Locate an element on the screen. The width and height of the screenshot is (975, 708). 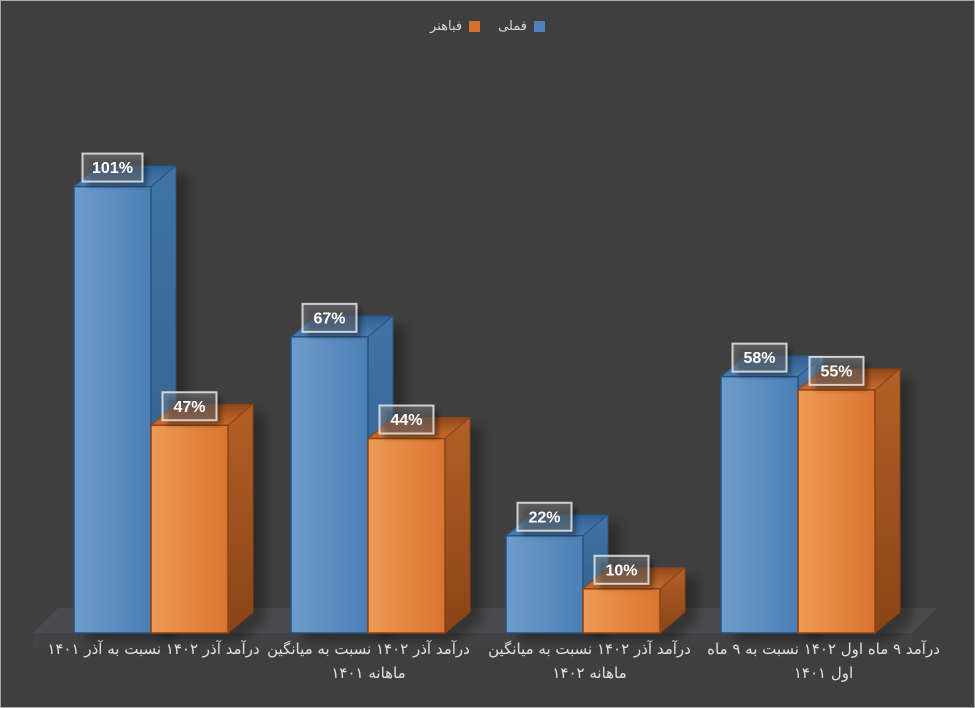
legend-item-label: فباهنر is located at coordinates (446, 26).